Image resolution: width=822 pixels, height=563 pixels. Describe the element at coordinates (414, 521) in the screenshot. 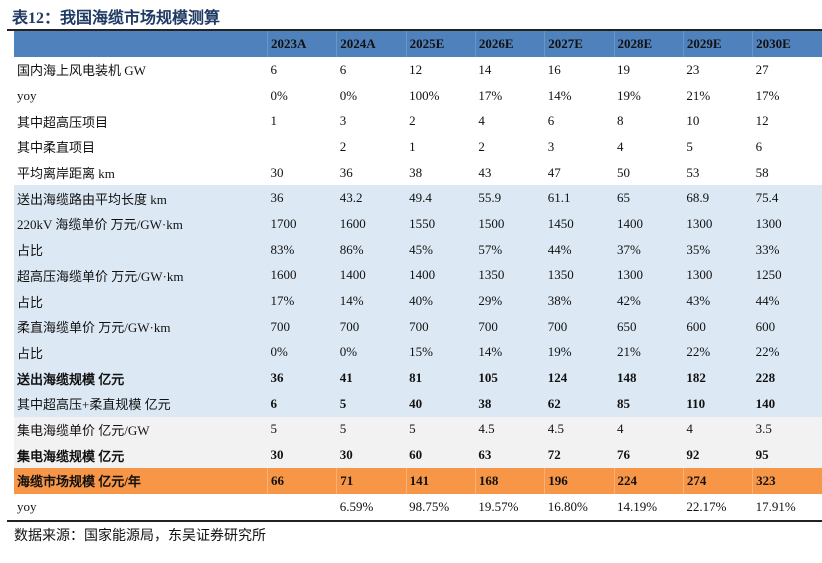

I see `bottom-rule` at that location.